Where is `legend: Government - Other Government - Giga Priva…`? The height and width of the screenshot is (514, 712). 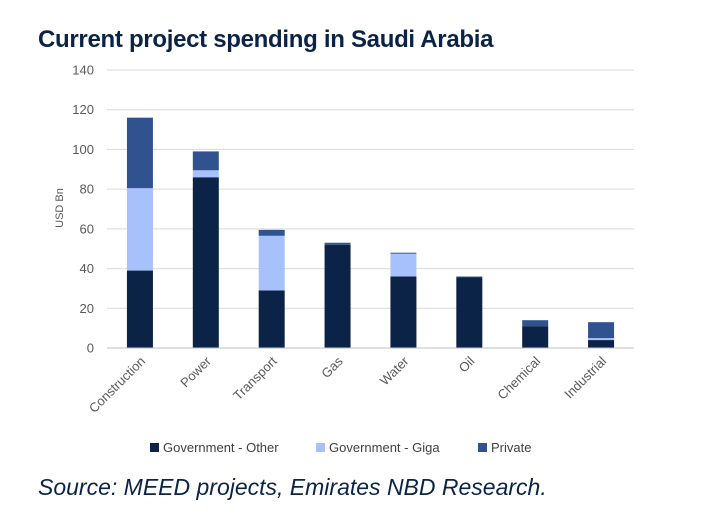
legend: Government - Other Government - Giga Priva… is located at coordinates (340, 447).